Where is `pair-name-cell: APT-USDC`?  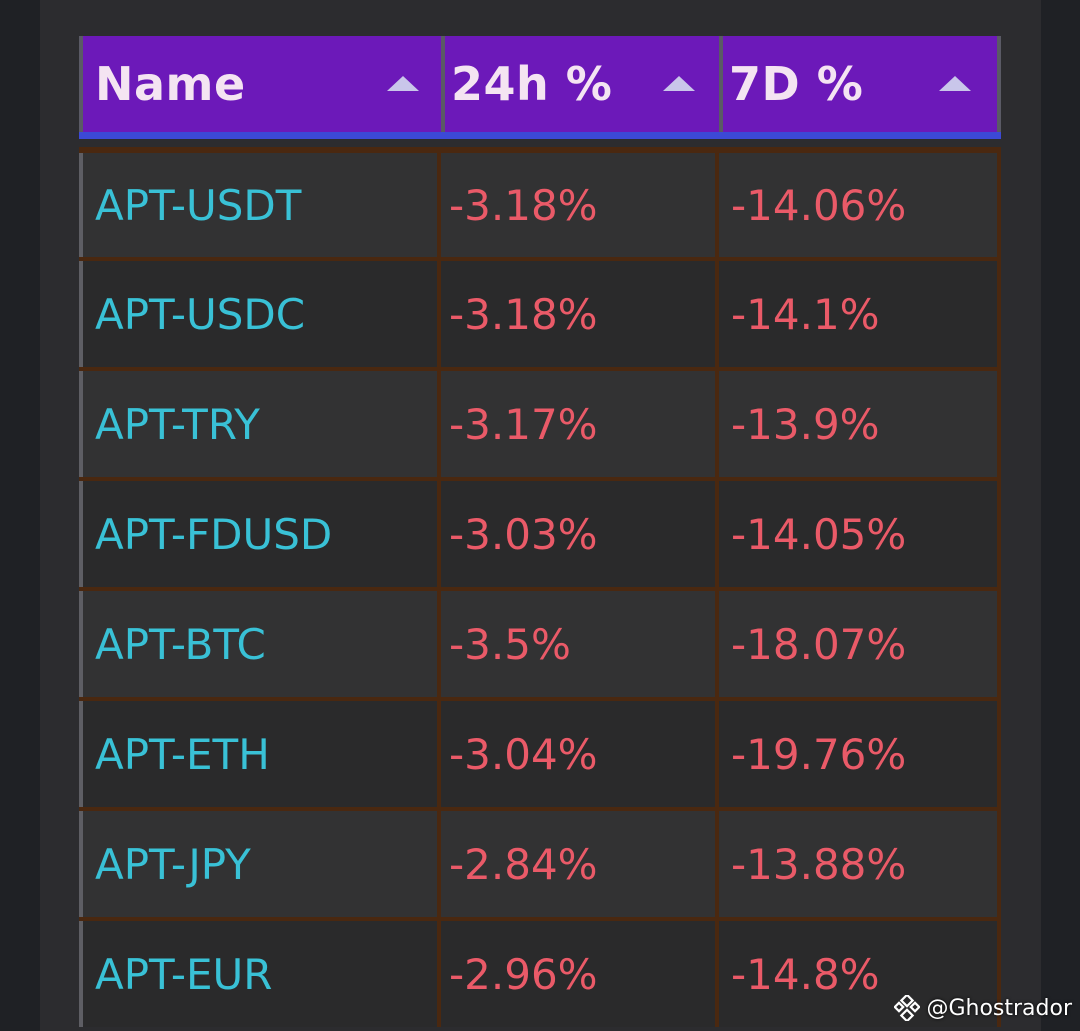
pair-name-cell: APT-USDC is located at coordinates (260, 314).